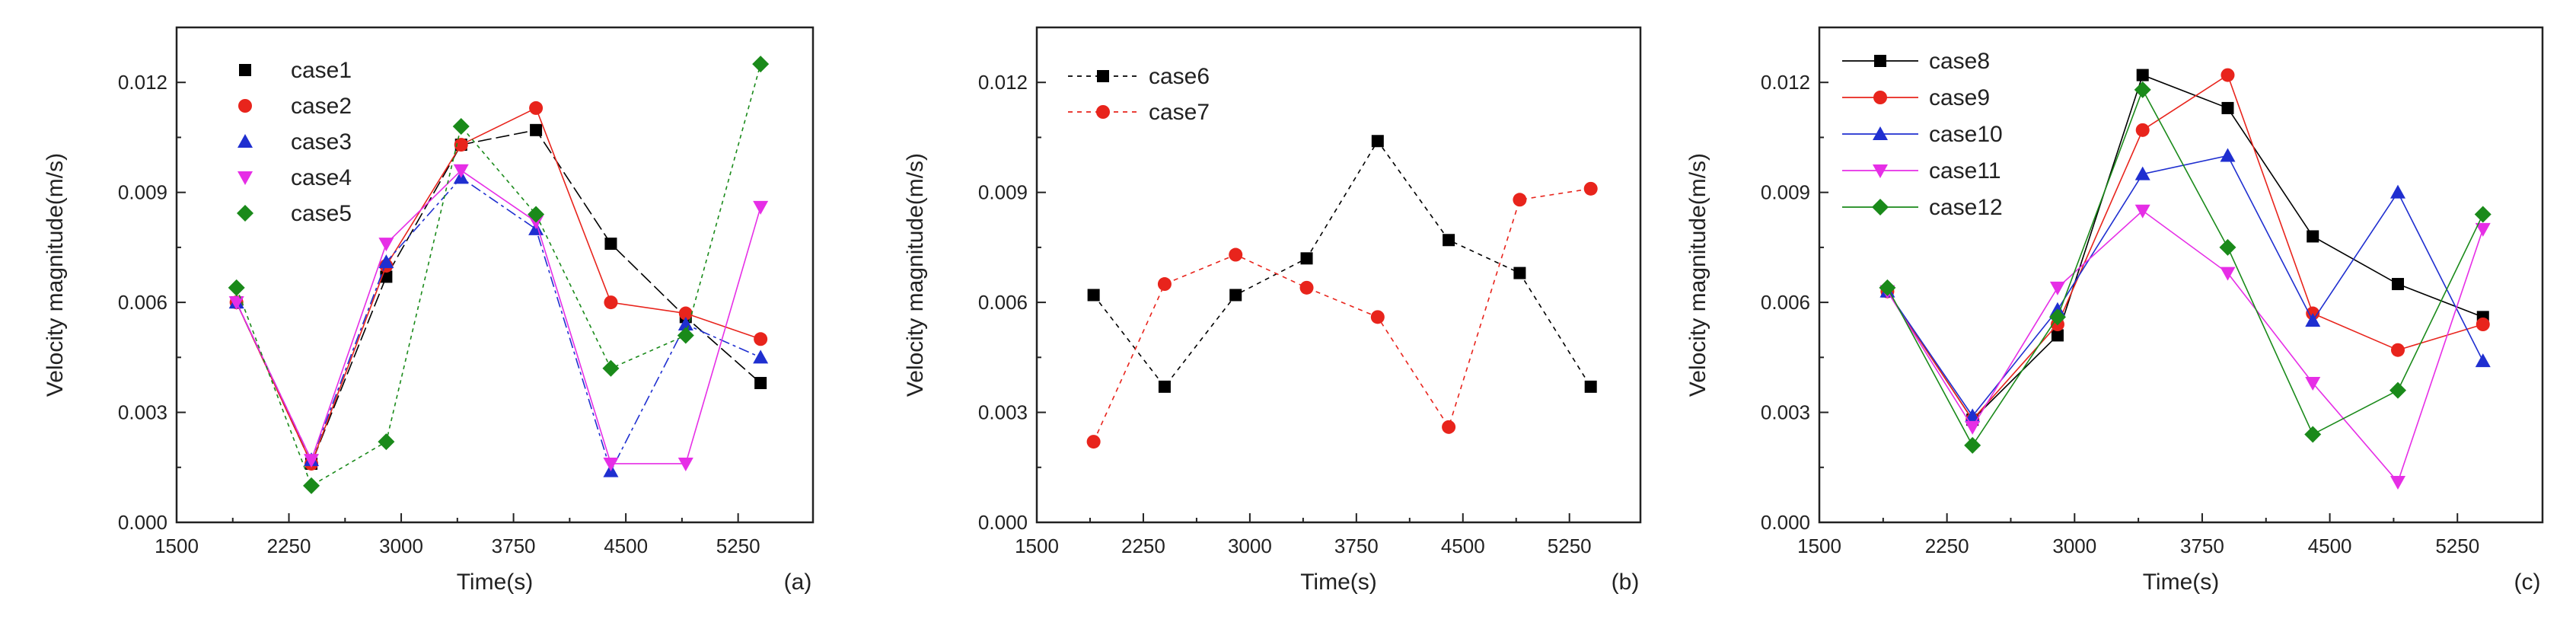  Describe the element at coordinates (1179, 112) in the screenshot. I see `legend-label: case7` at that location.